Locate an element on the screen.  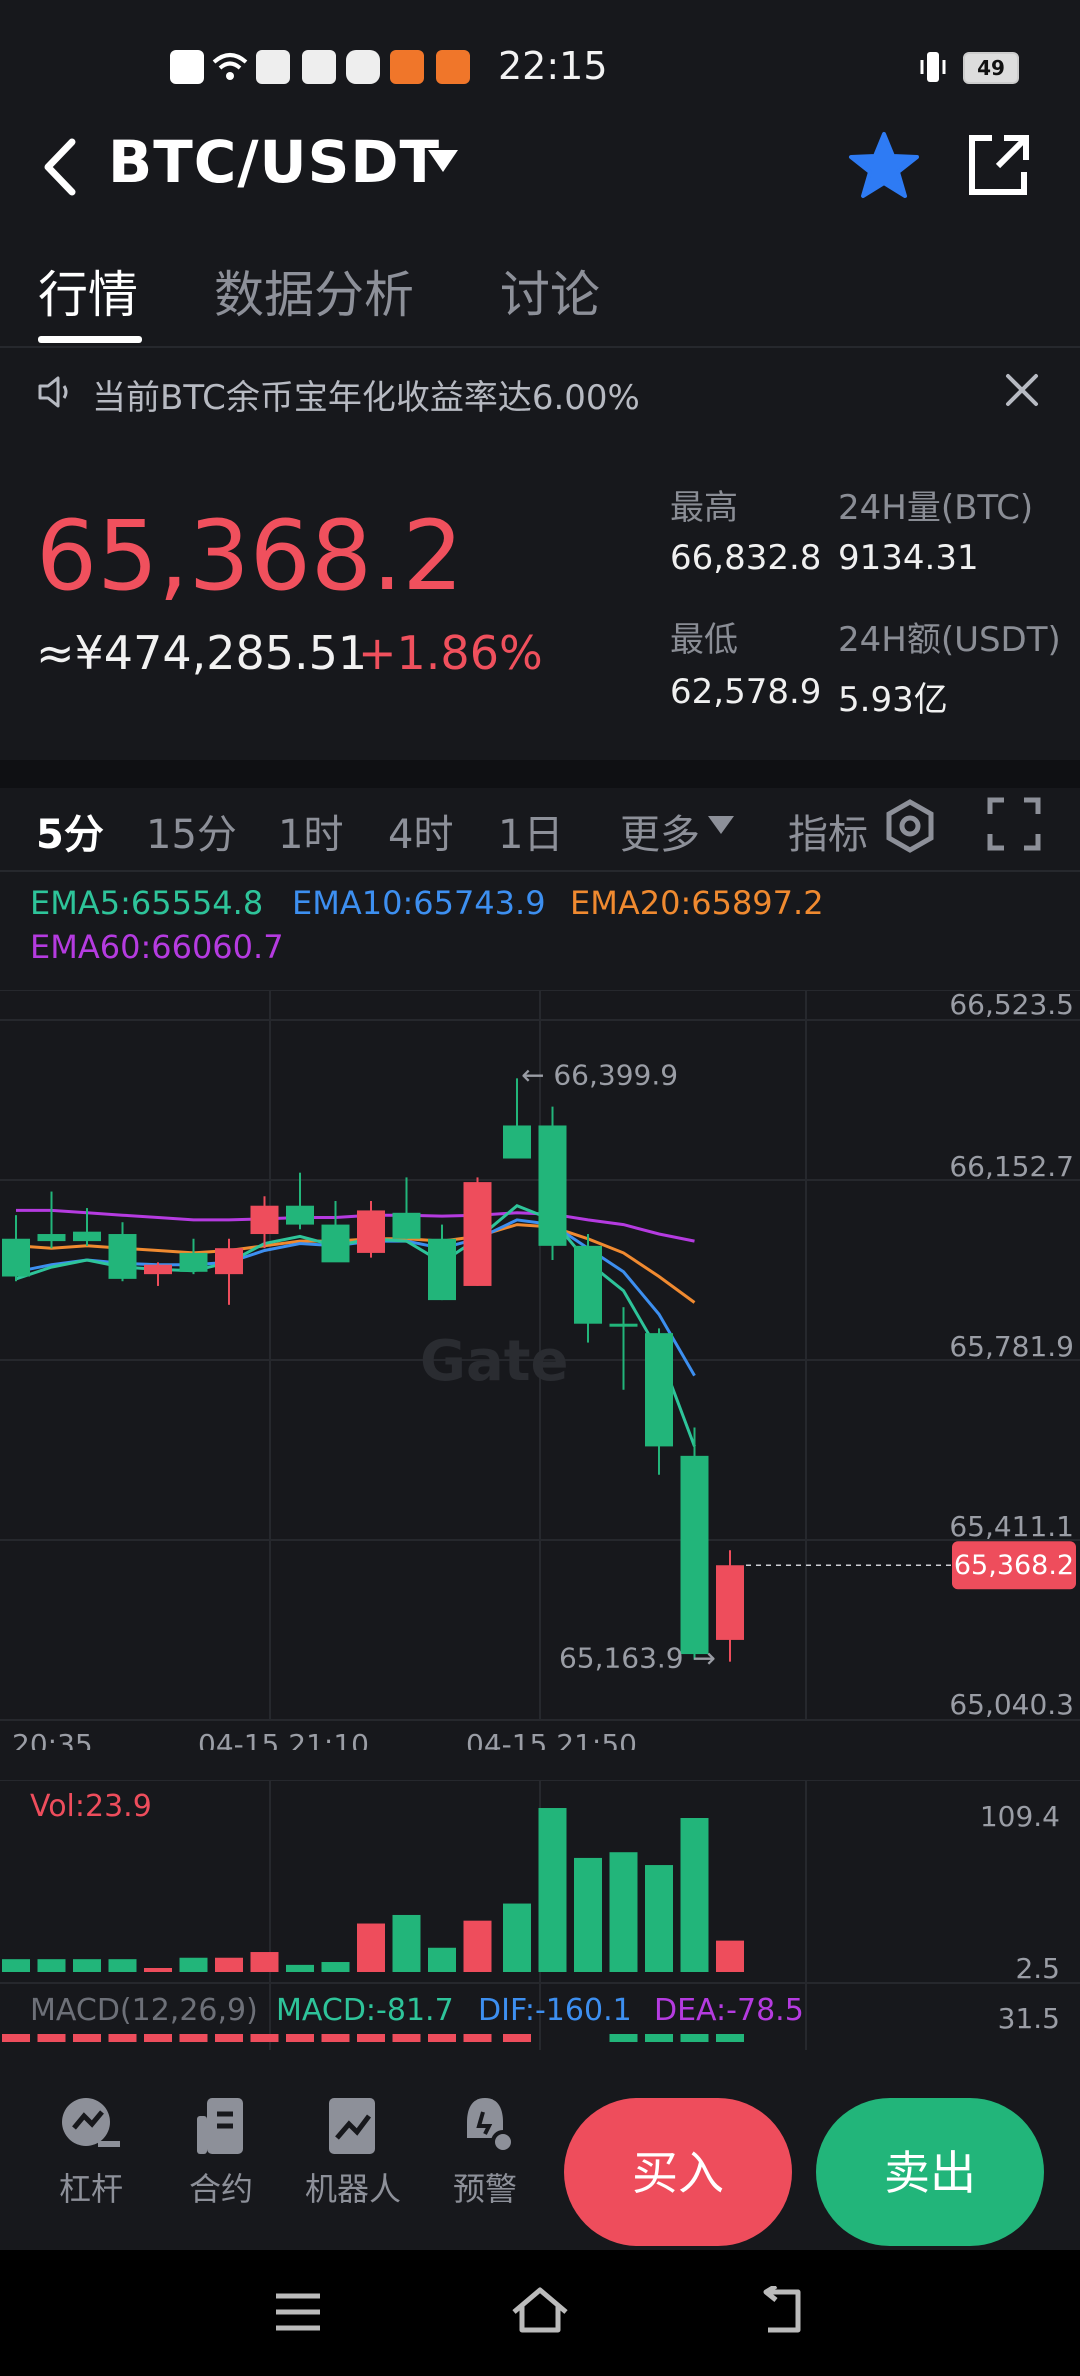
close-icon is located at coordinates (1022, 390).